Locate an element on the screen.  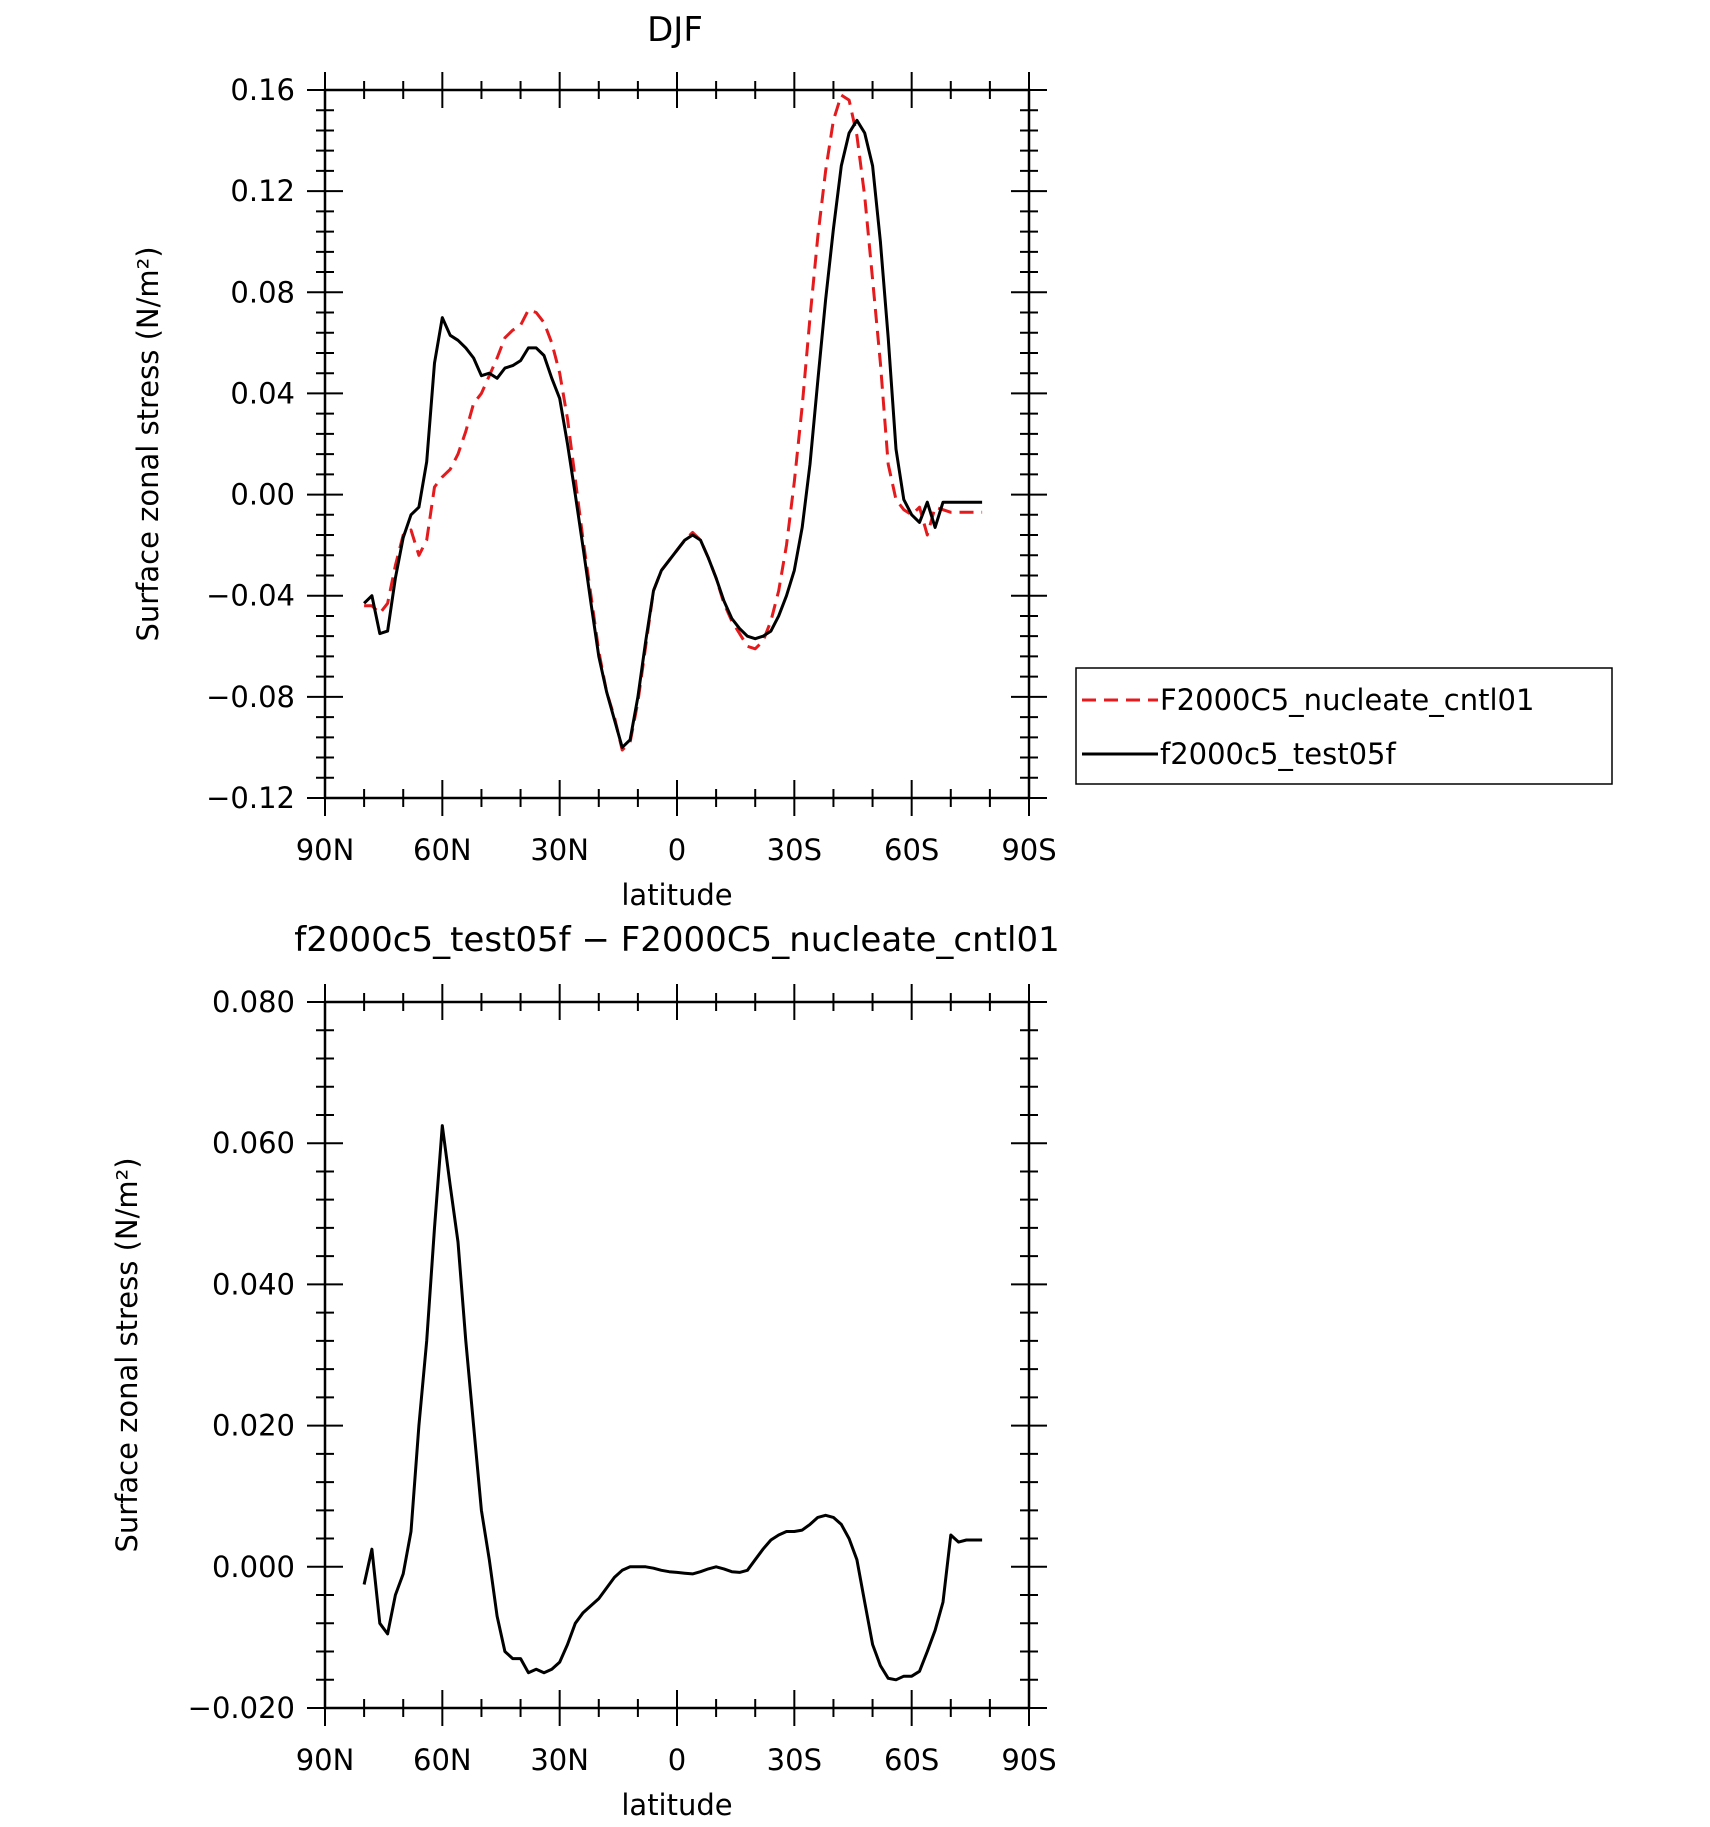
series-line-difference is located at coordinates (672, 1403).